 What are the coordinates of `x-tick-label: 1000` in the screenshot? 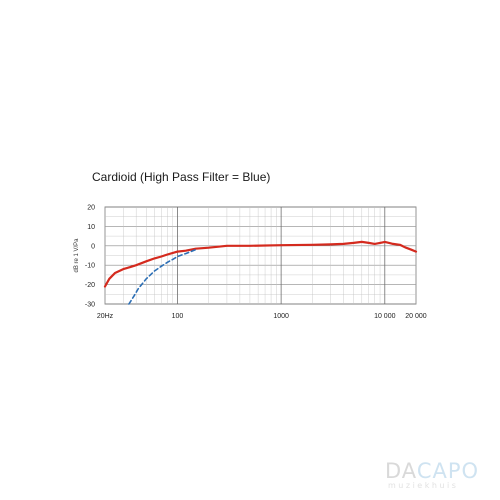 It's located at (281, 316).